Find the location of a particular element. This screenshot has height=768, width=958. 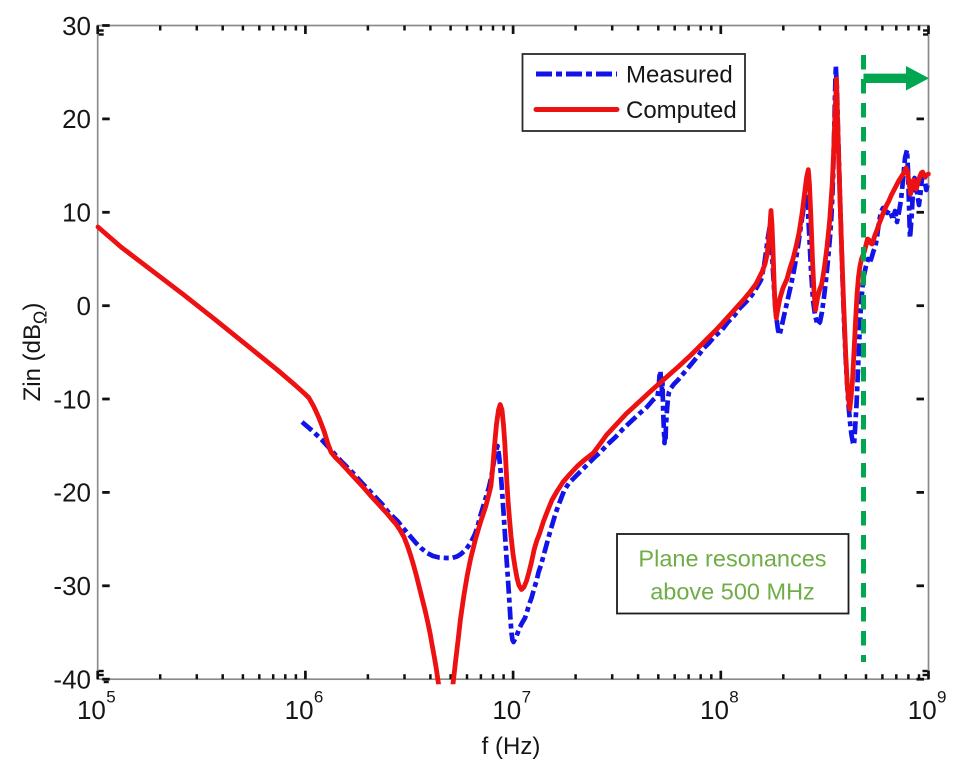

svg-text: 6 is located at coordinates (318, 697).